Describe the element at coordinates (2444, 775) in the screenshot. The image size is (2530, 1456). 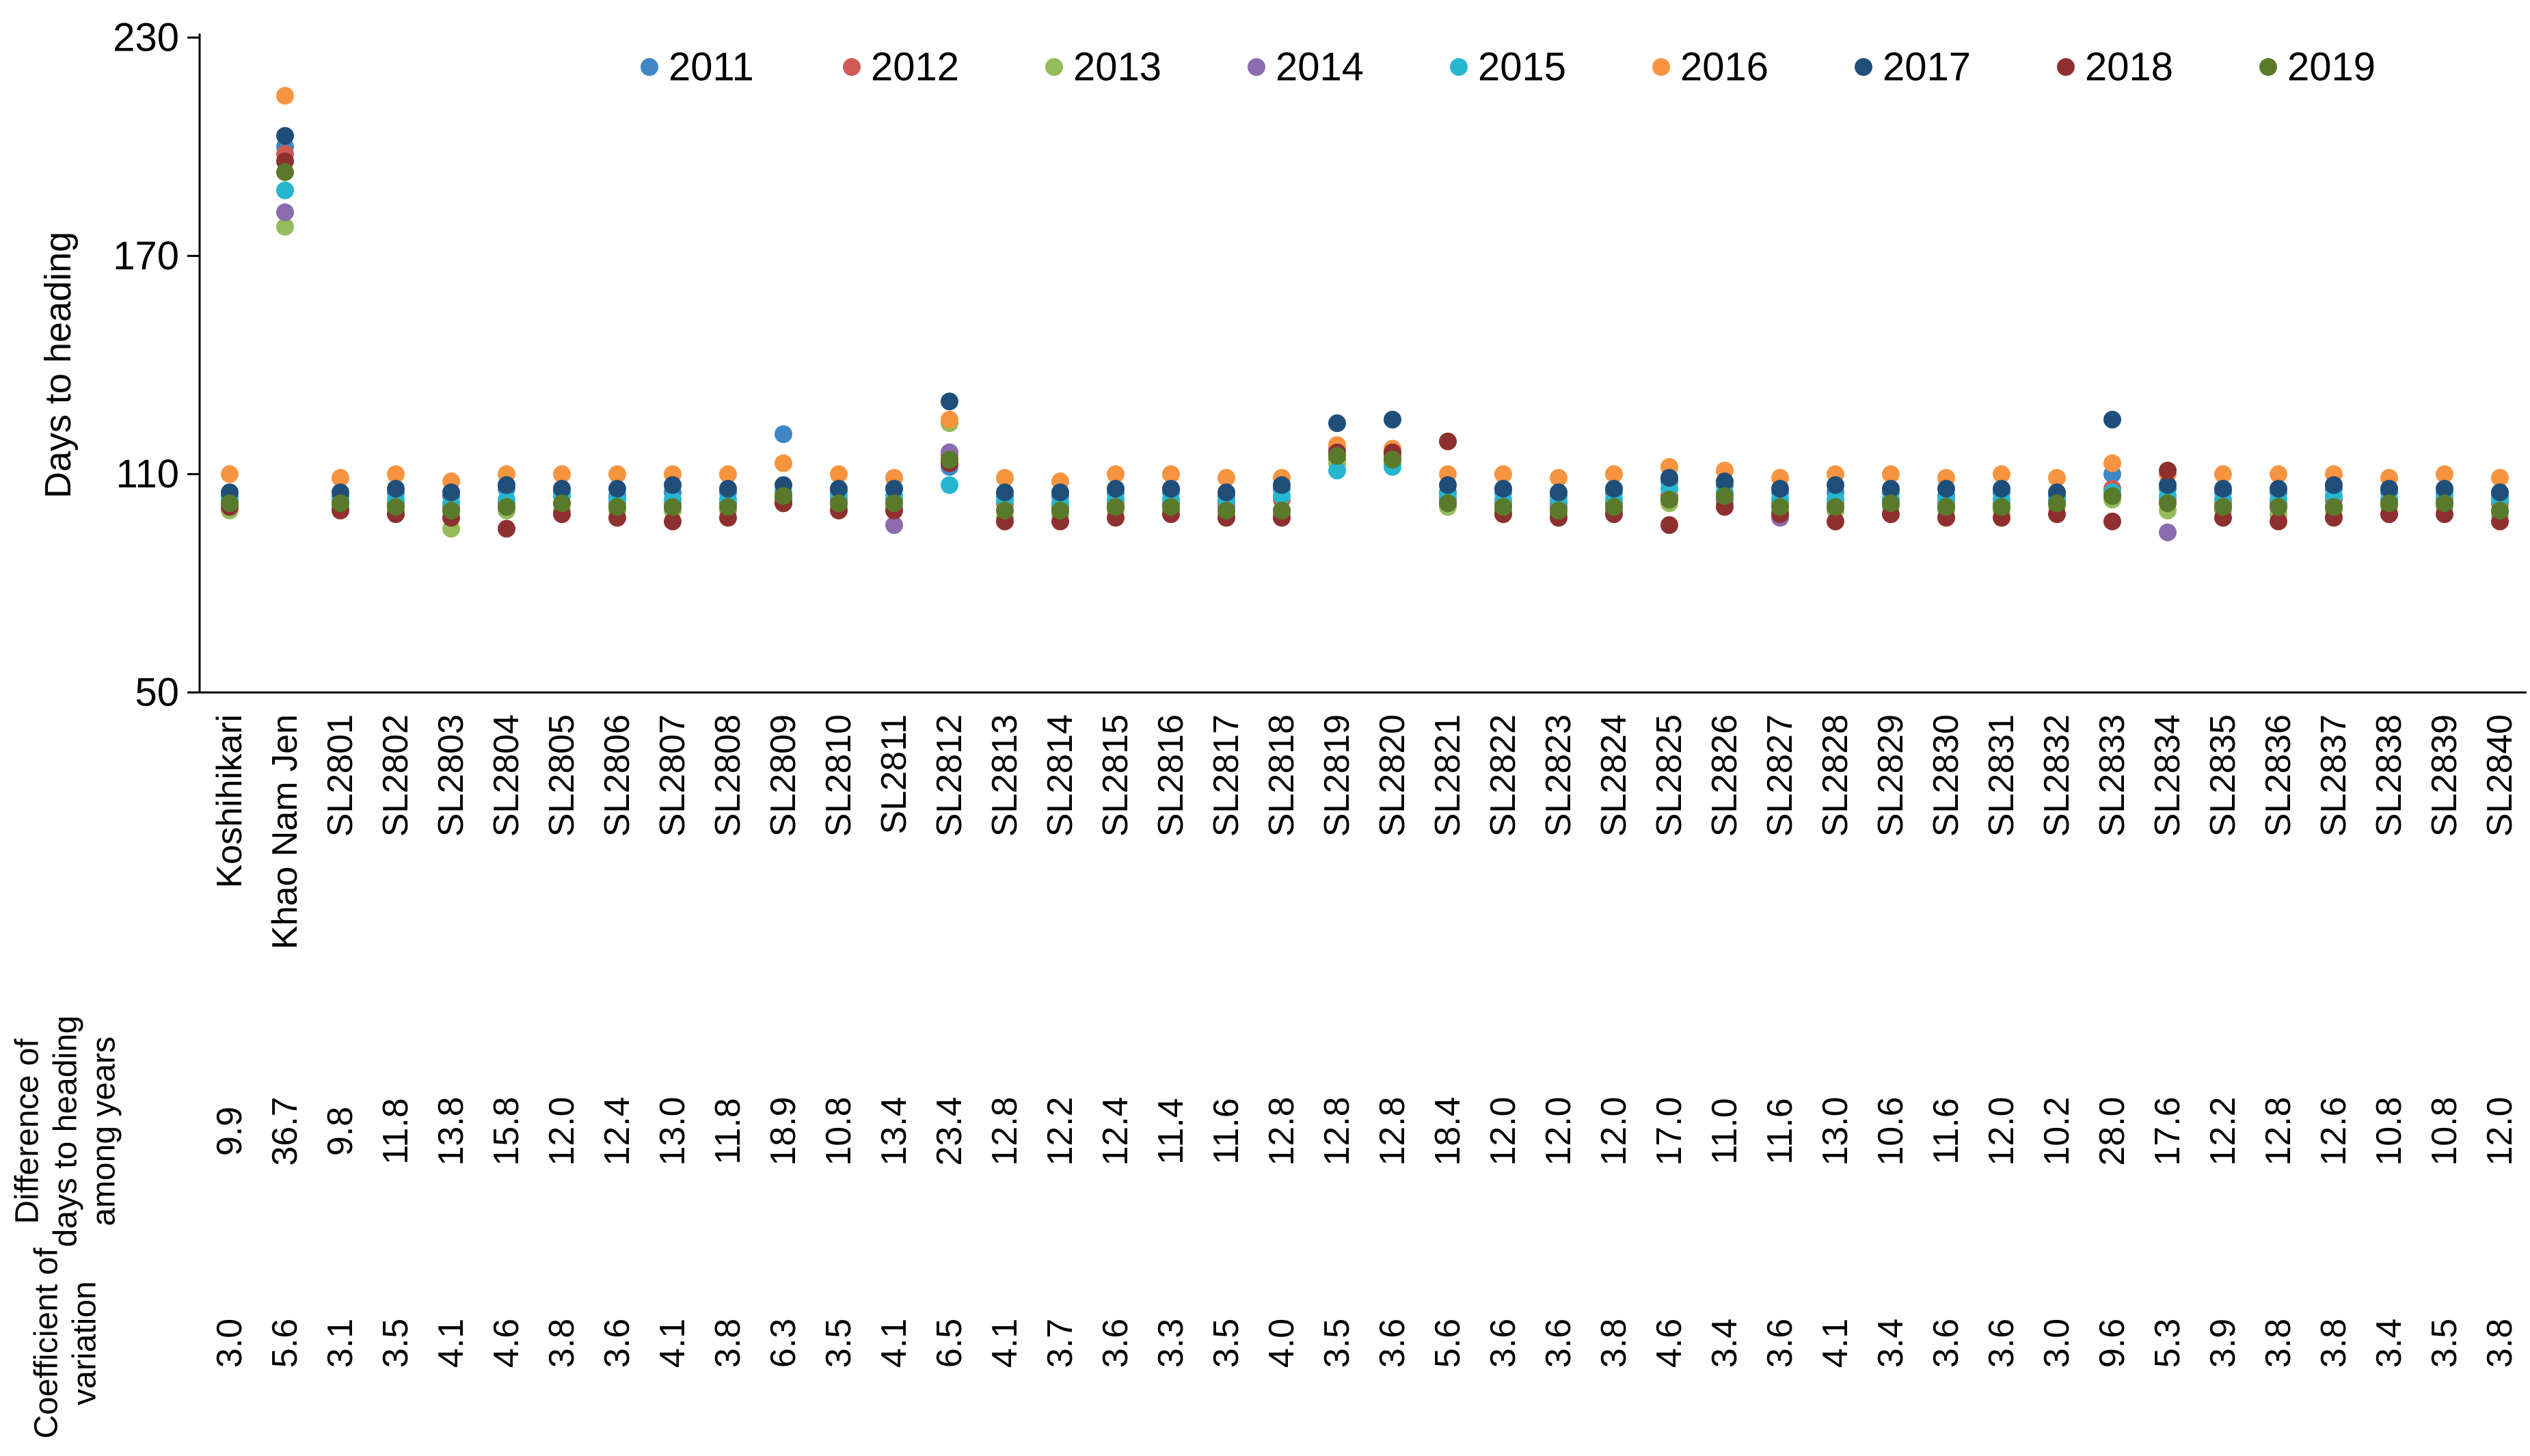
I see `category-label: SL2839` at that location.